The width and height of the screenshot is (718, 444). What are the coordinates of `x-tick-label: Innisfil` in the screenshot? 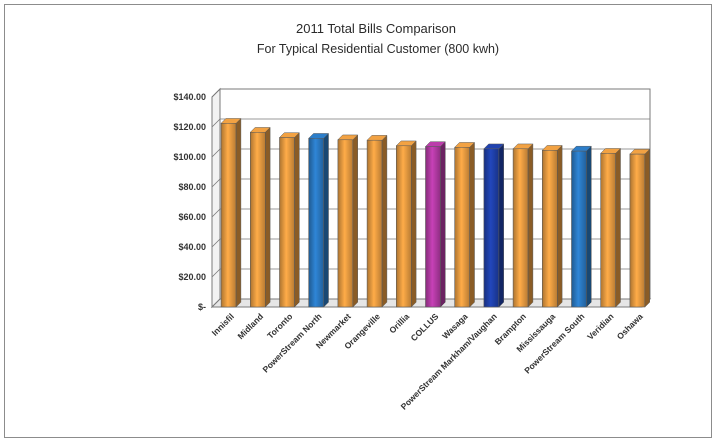 It's located at (223, 324).